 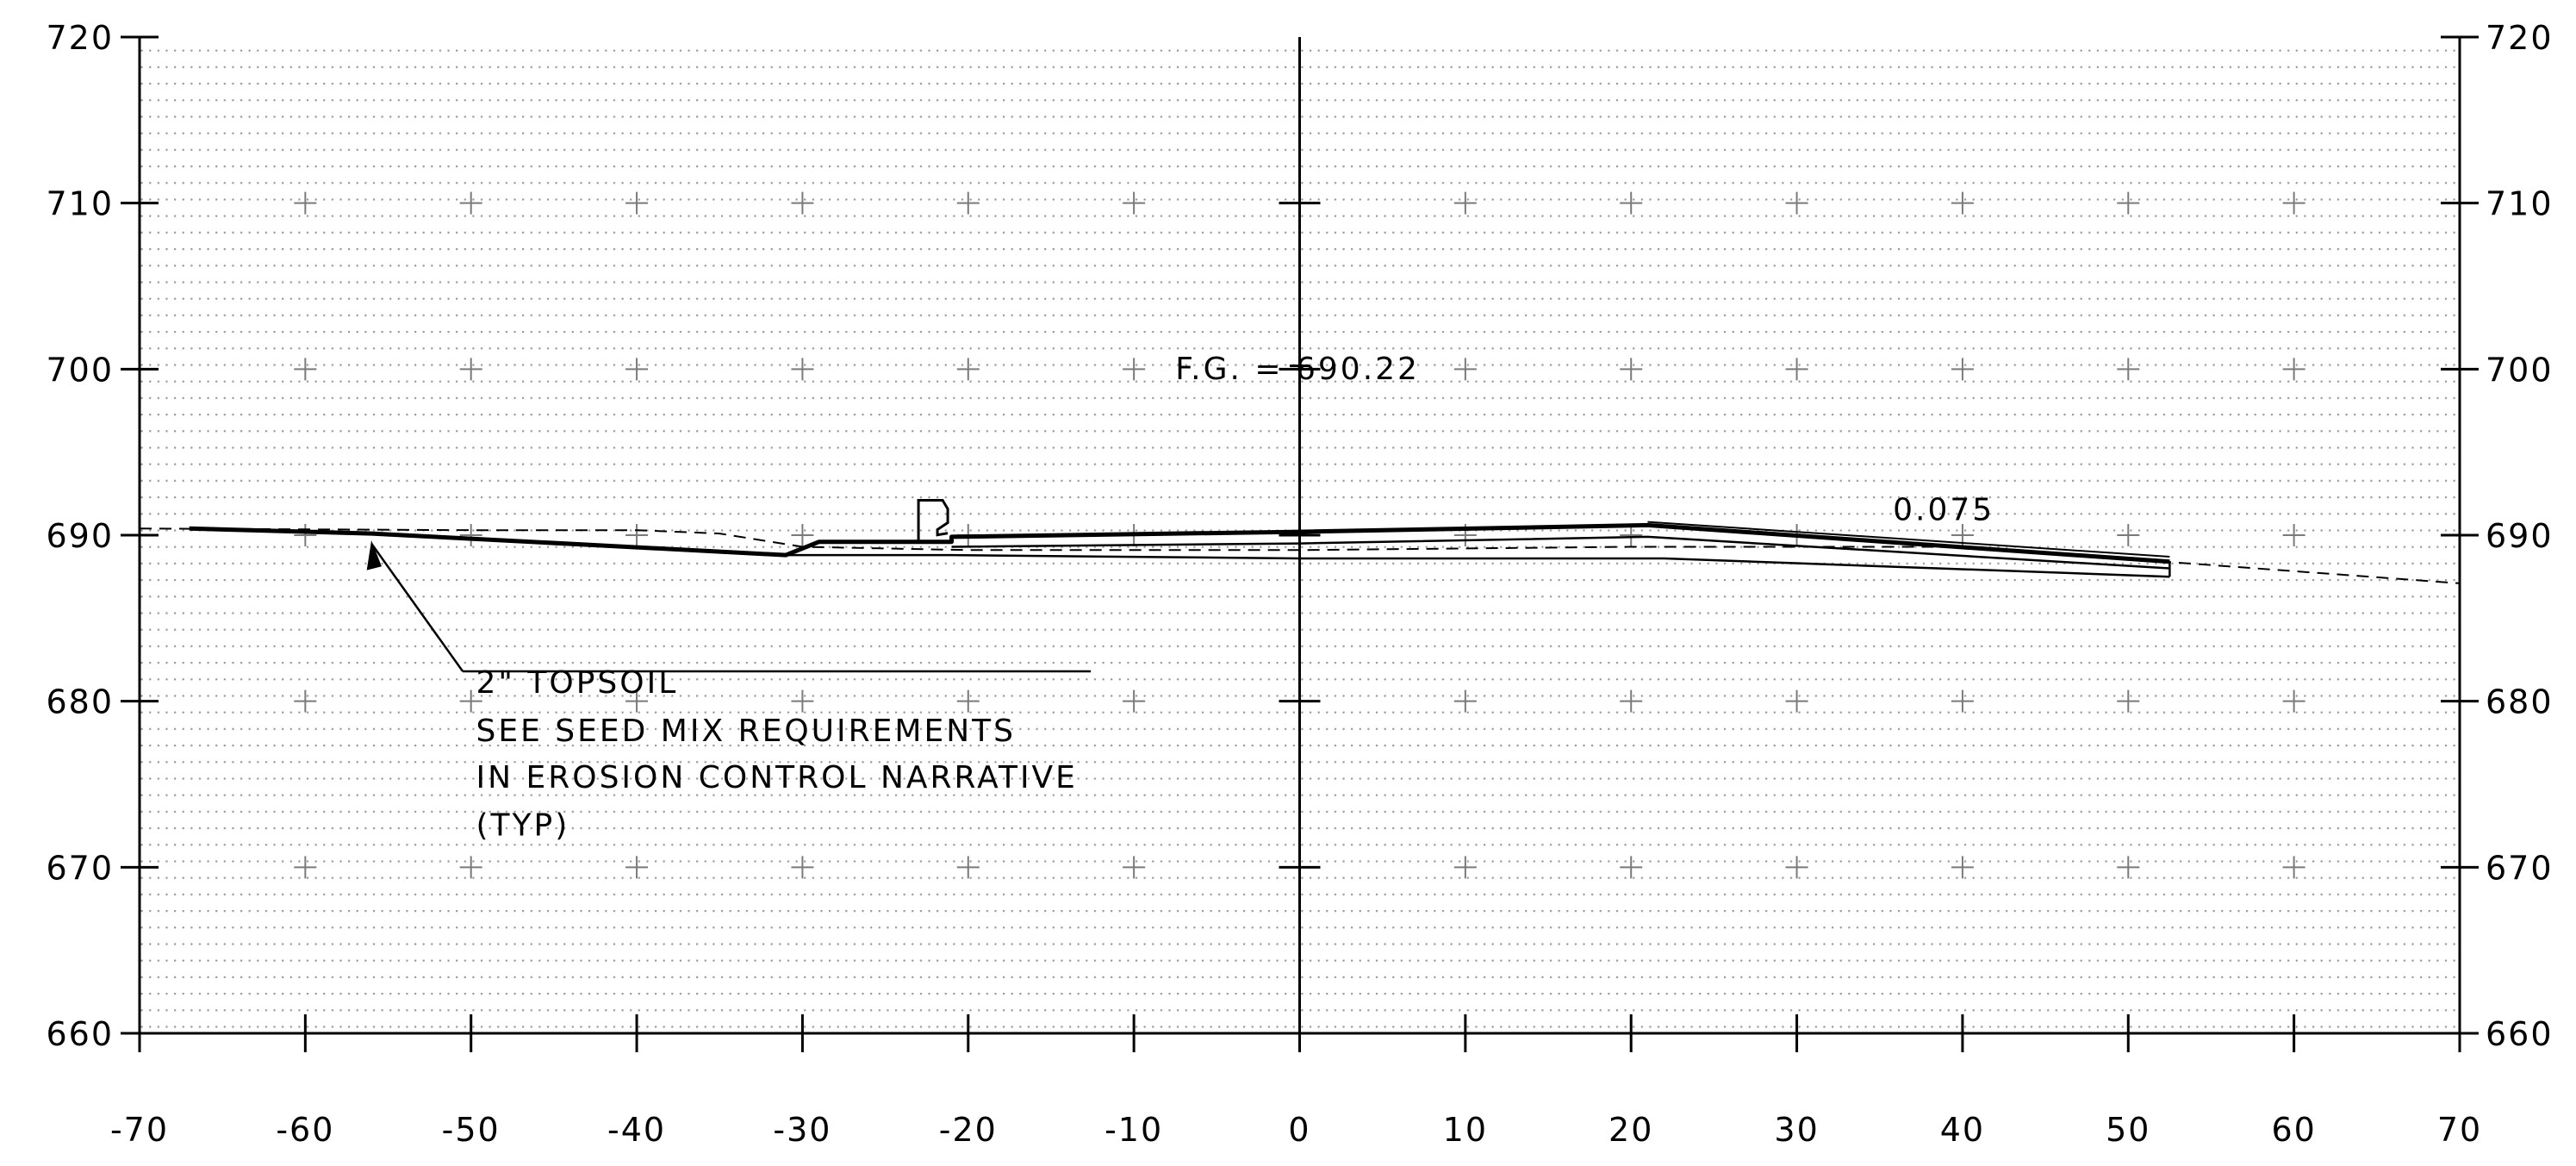 What do you see at coordinates (305, 1130) in the screenshot?
I see `x-tick-label: -60` at bounding box center [305, 1130].